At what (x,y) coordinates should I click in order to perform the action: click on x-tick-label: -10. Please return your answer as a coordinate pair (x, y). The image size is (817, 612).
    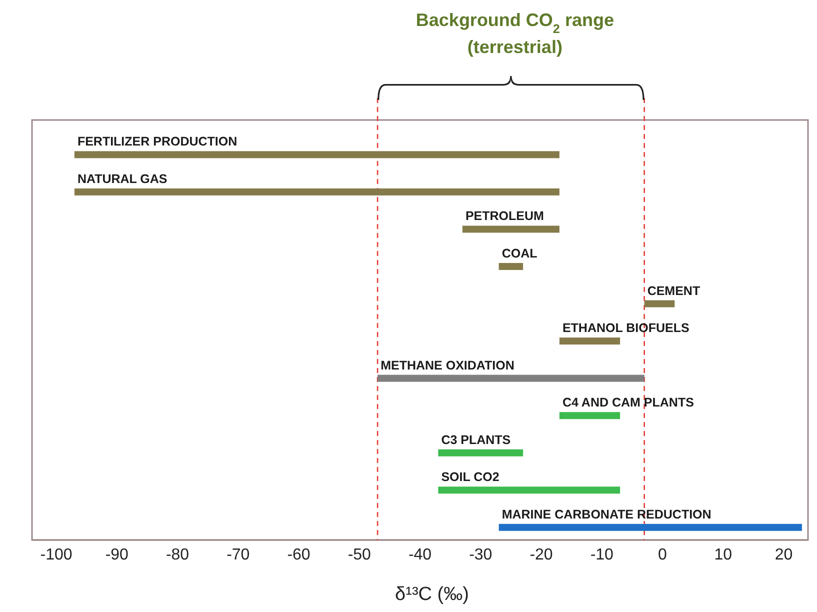
    Looking at the image, I should click on (602, 555).